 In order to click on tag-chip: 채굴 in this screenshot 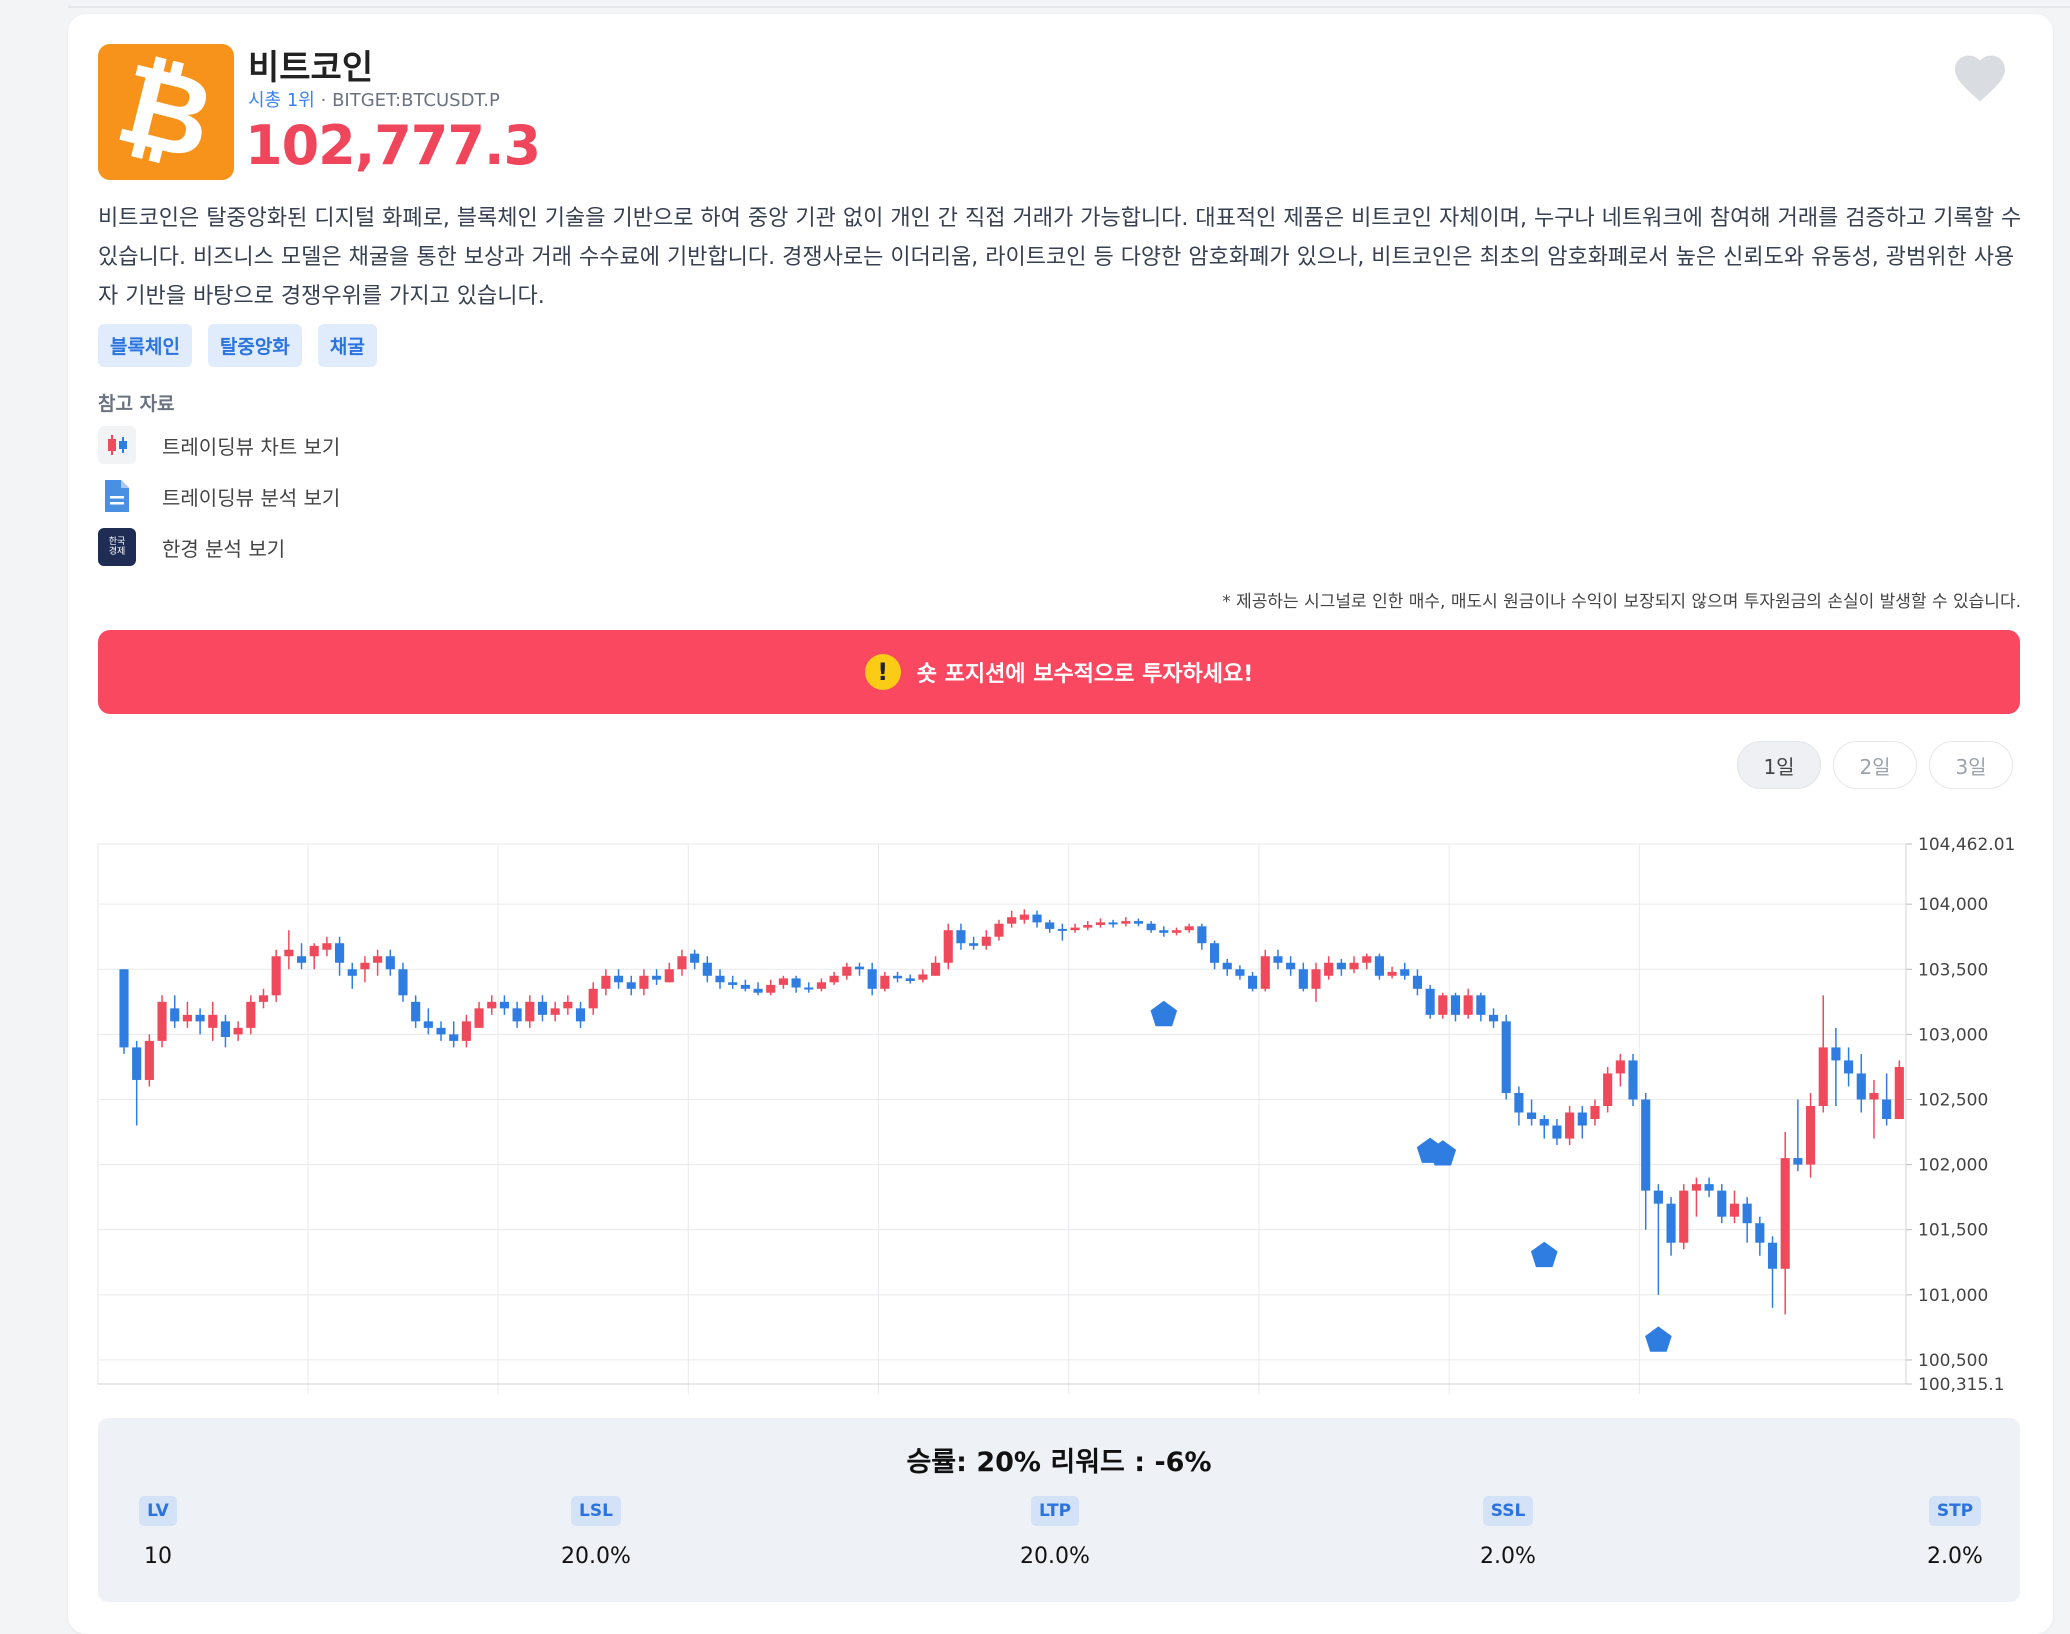, I will do `click(347, 345)`.